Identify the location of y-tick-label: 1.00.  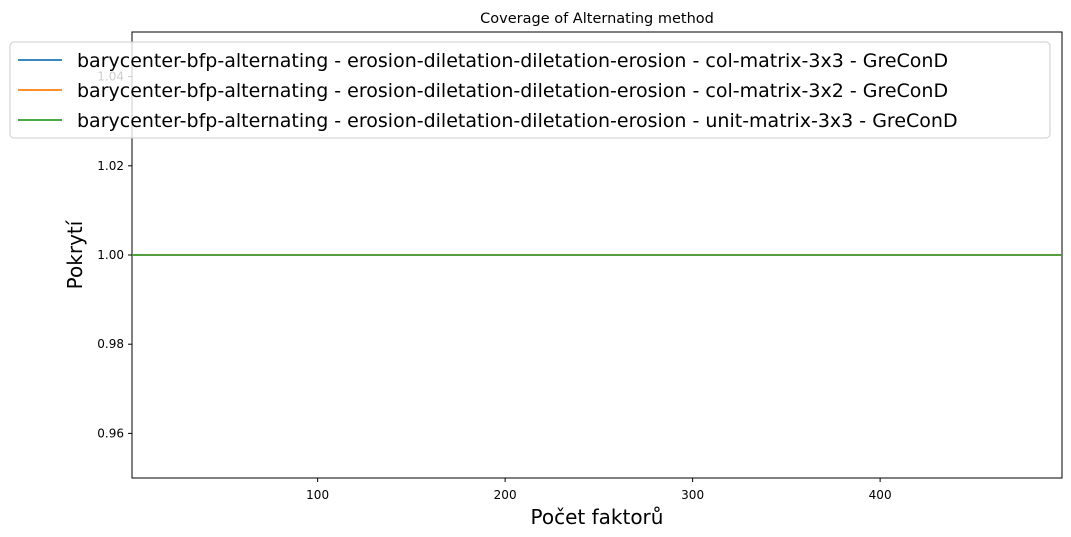
(110, 255).